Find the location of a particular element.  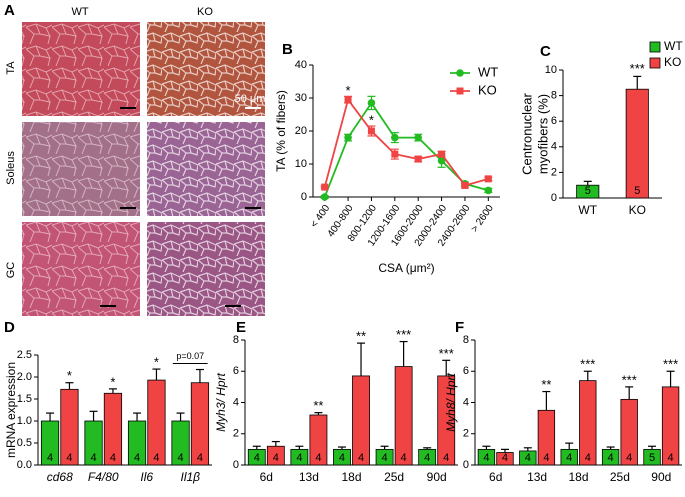

row-label: Soleus is located at coordinates (11, 168).